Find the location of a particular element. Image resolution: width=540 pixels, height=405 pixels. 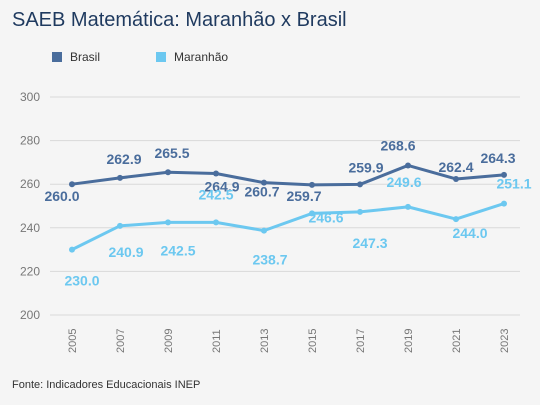

x-tick-label-2023: 2023 is located at coordinates (505, 341).